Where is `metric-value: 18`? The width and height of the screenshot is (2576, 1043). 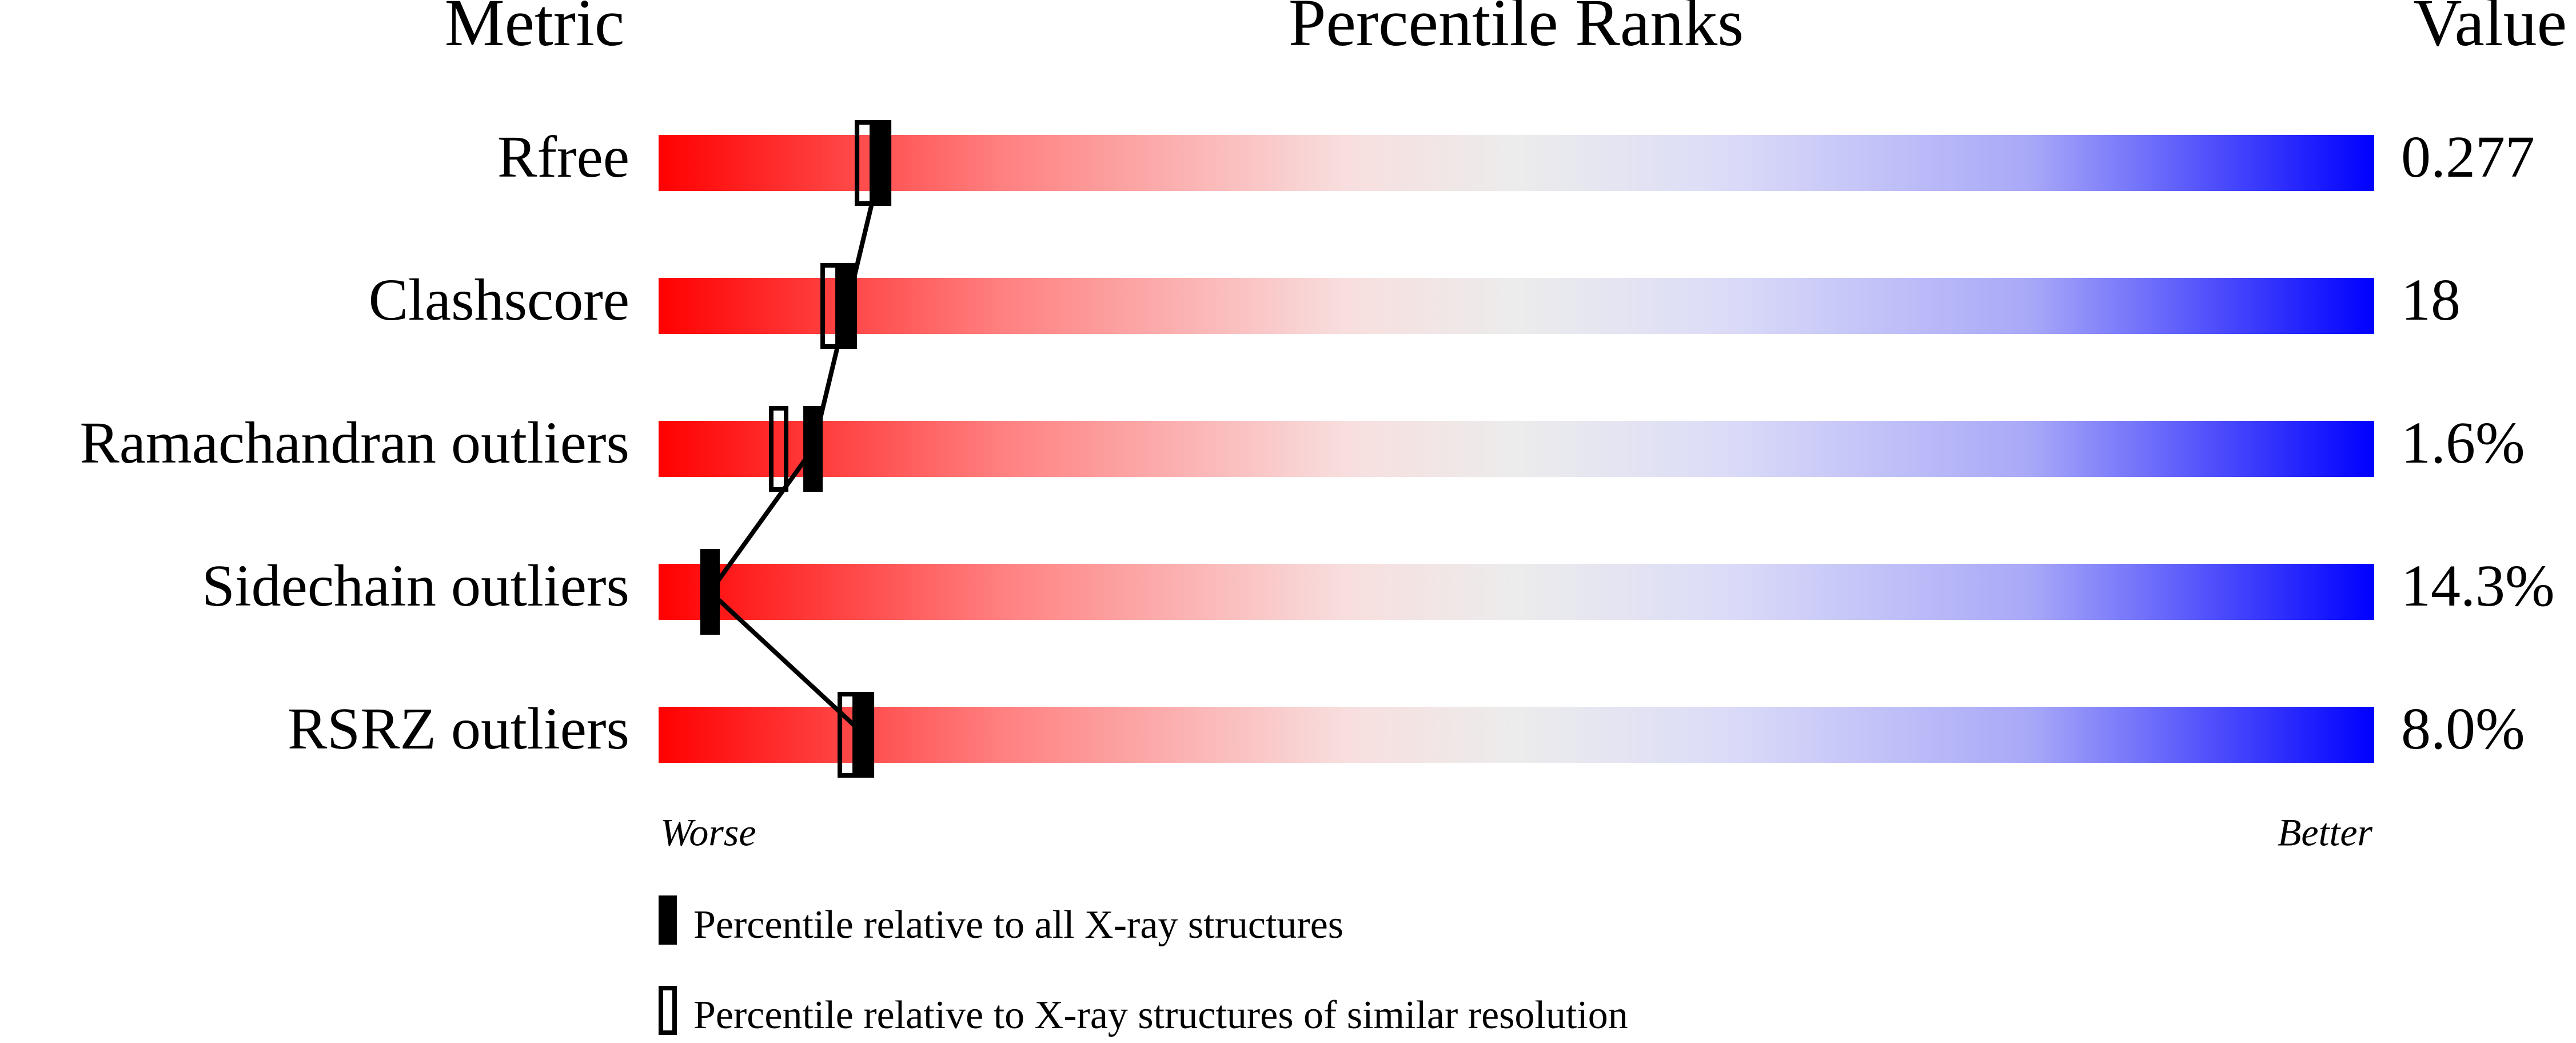
metric-value: 18 is located at coordinates (2431, 300).